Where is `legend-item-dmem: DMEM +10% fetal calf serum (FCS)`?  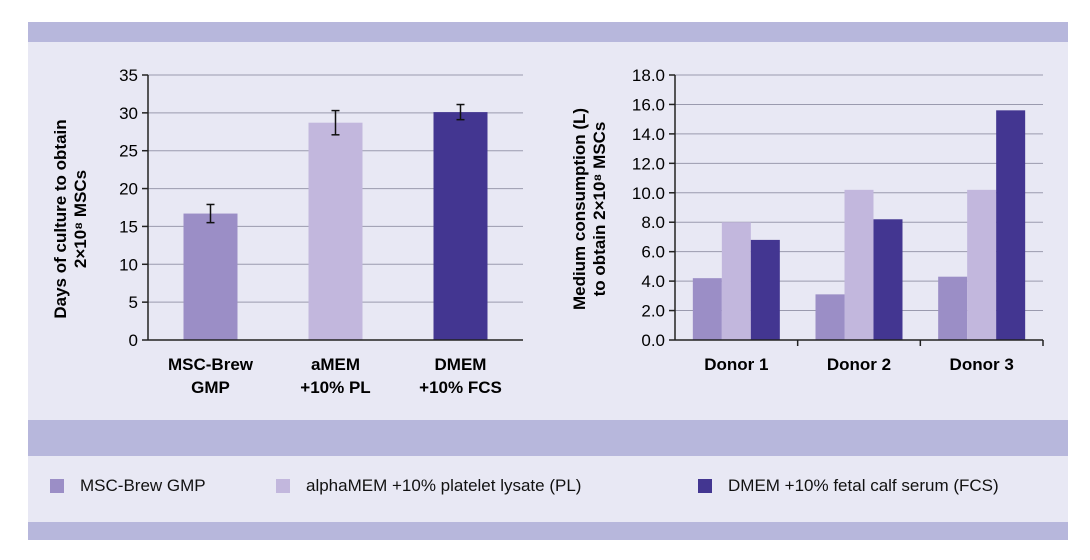
legend-item-dmem: DMEM +10% fetal calf serum (FCS) is located at coordinates (848, 486).